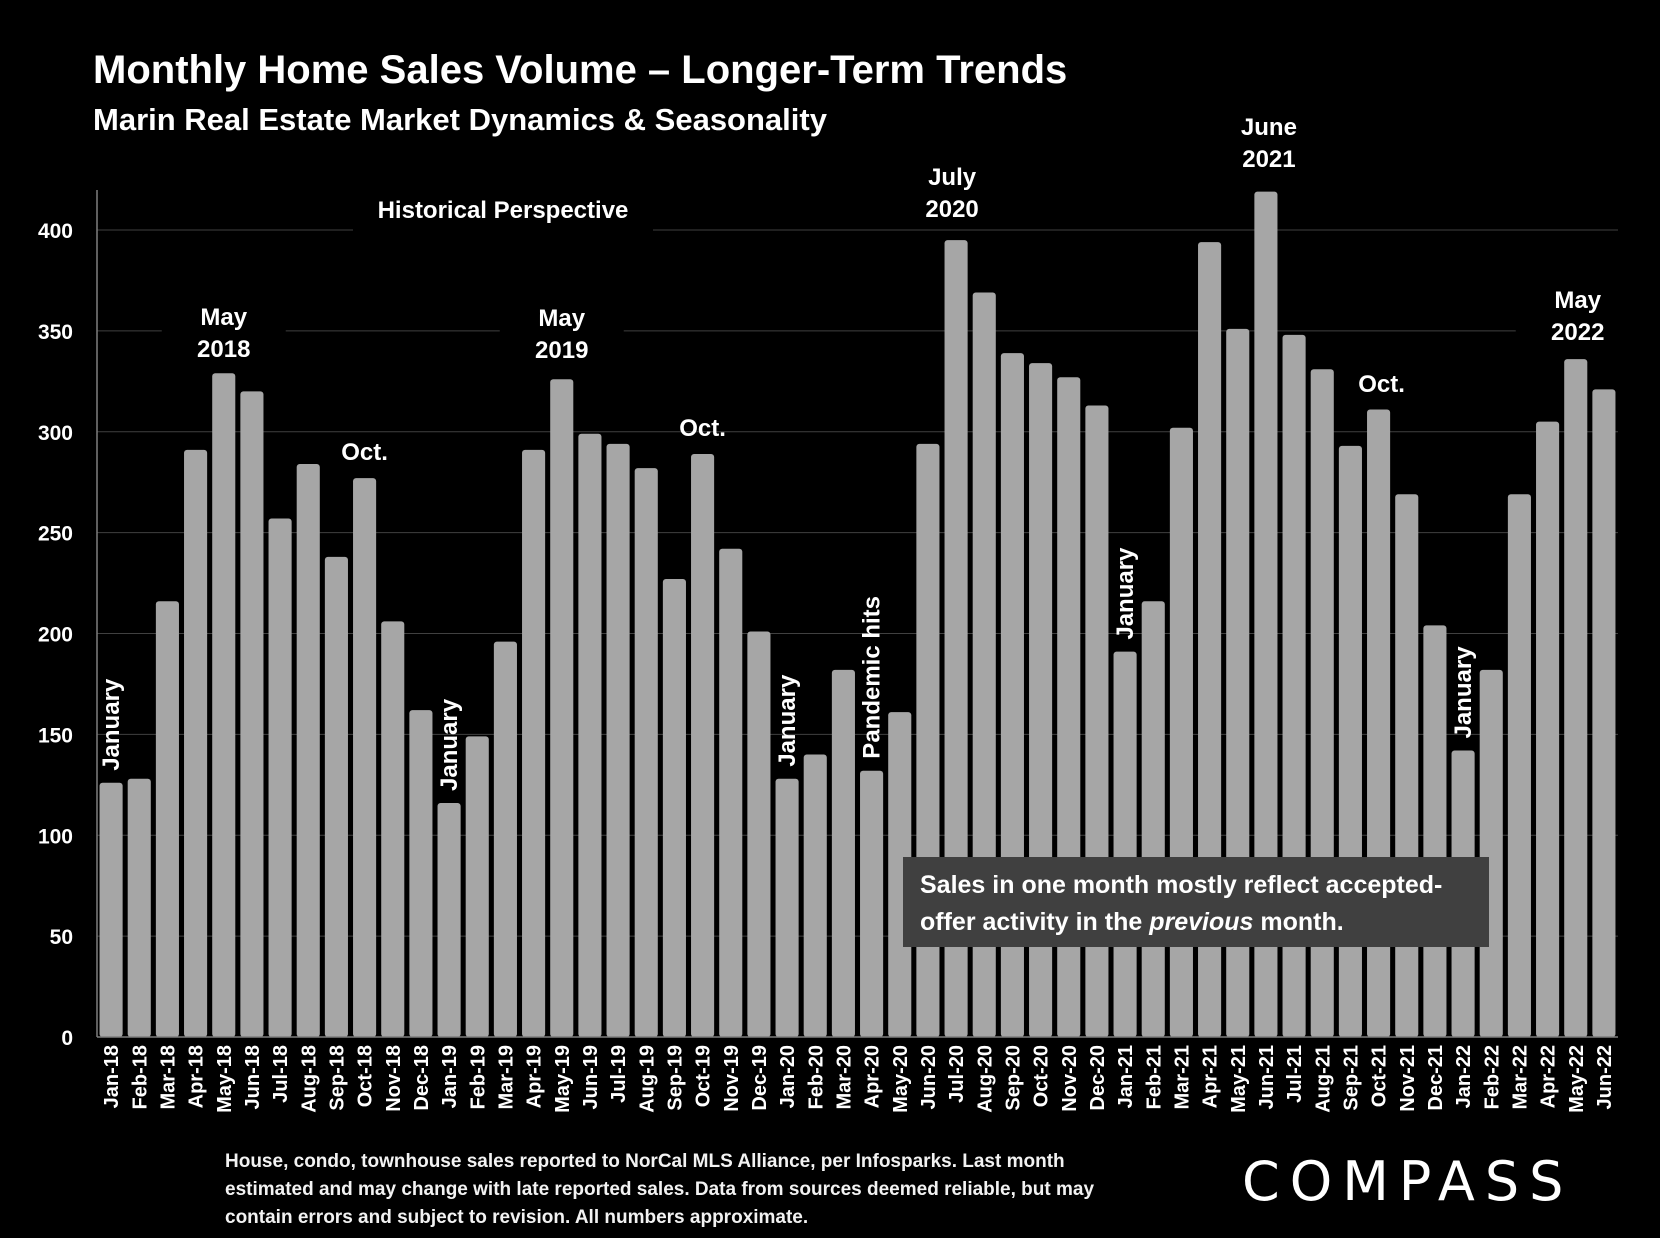 Image resolution: width=1660 pixels, height=1238 pixels. Describe the element at coordinates (55, 534) in the screenshot. I see `y-tick-label: 250` at that location.